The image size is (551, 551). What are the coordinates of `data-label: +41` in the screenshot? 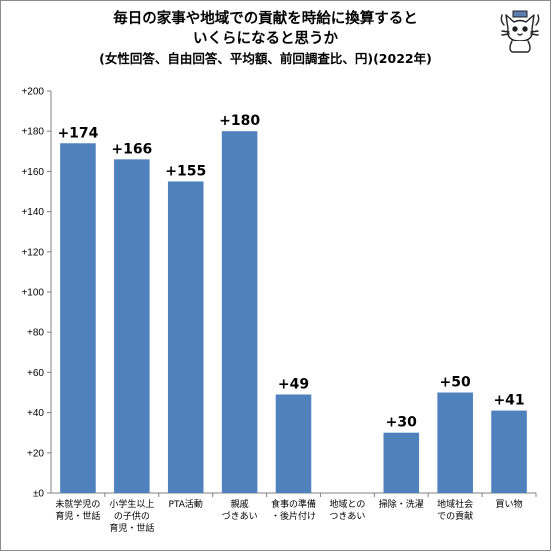 It's located at (508, 401).